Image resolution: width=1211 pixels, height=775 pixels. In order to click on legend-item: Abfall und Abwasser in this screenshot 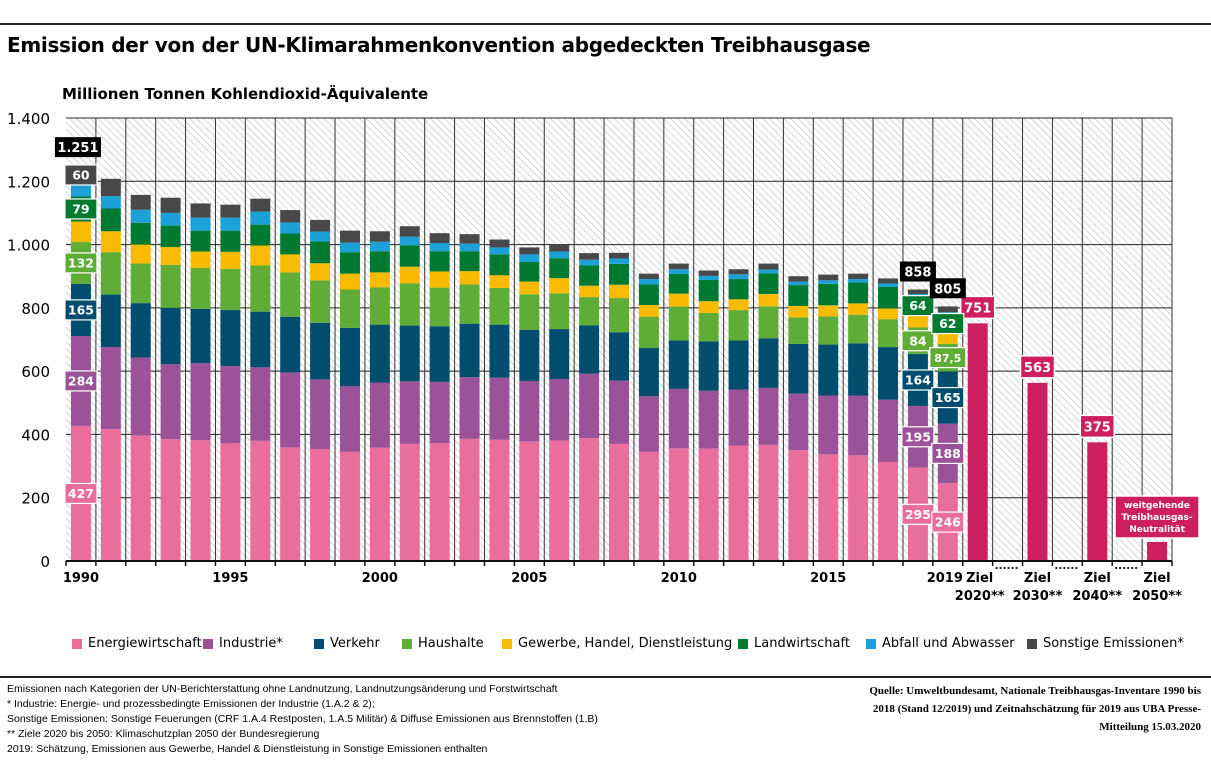, I will do `click(940, 643)`.